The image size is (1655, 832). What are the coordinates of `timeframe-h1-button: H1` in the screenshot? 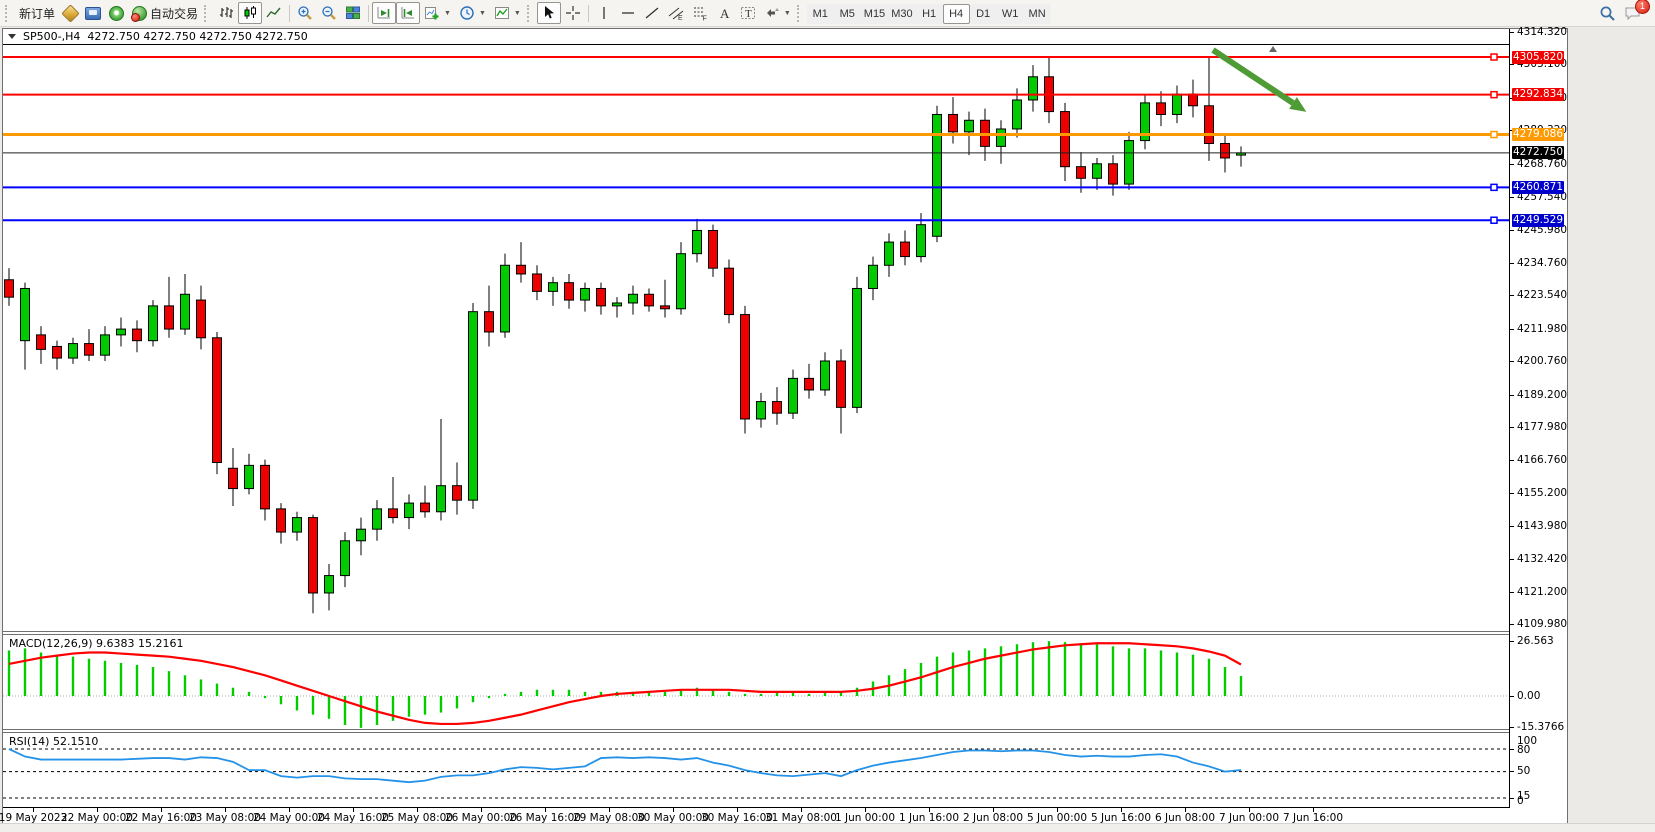 It's located at (929, 14).